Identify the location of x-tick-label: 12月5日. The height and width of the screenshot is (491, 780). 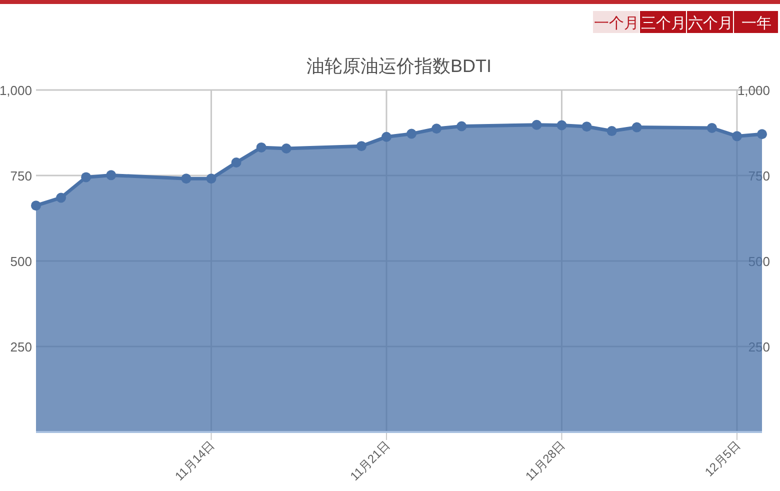
(723, 459).